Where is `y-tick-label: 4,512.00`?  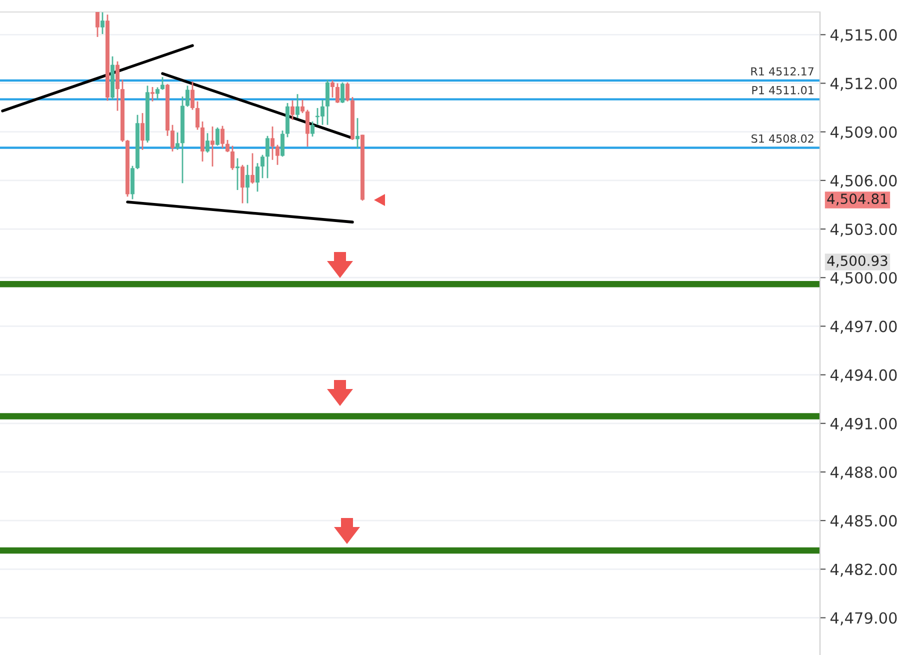 y-tick-label: 4,512.00 is located at coordinates (863, 84).